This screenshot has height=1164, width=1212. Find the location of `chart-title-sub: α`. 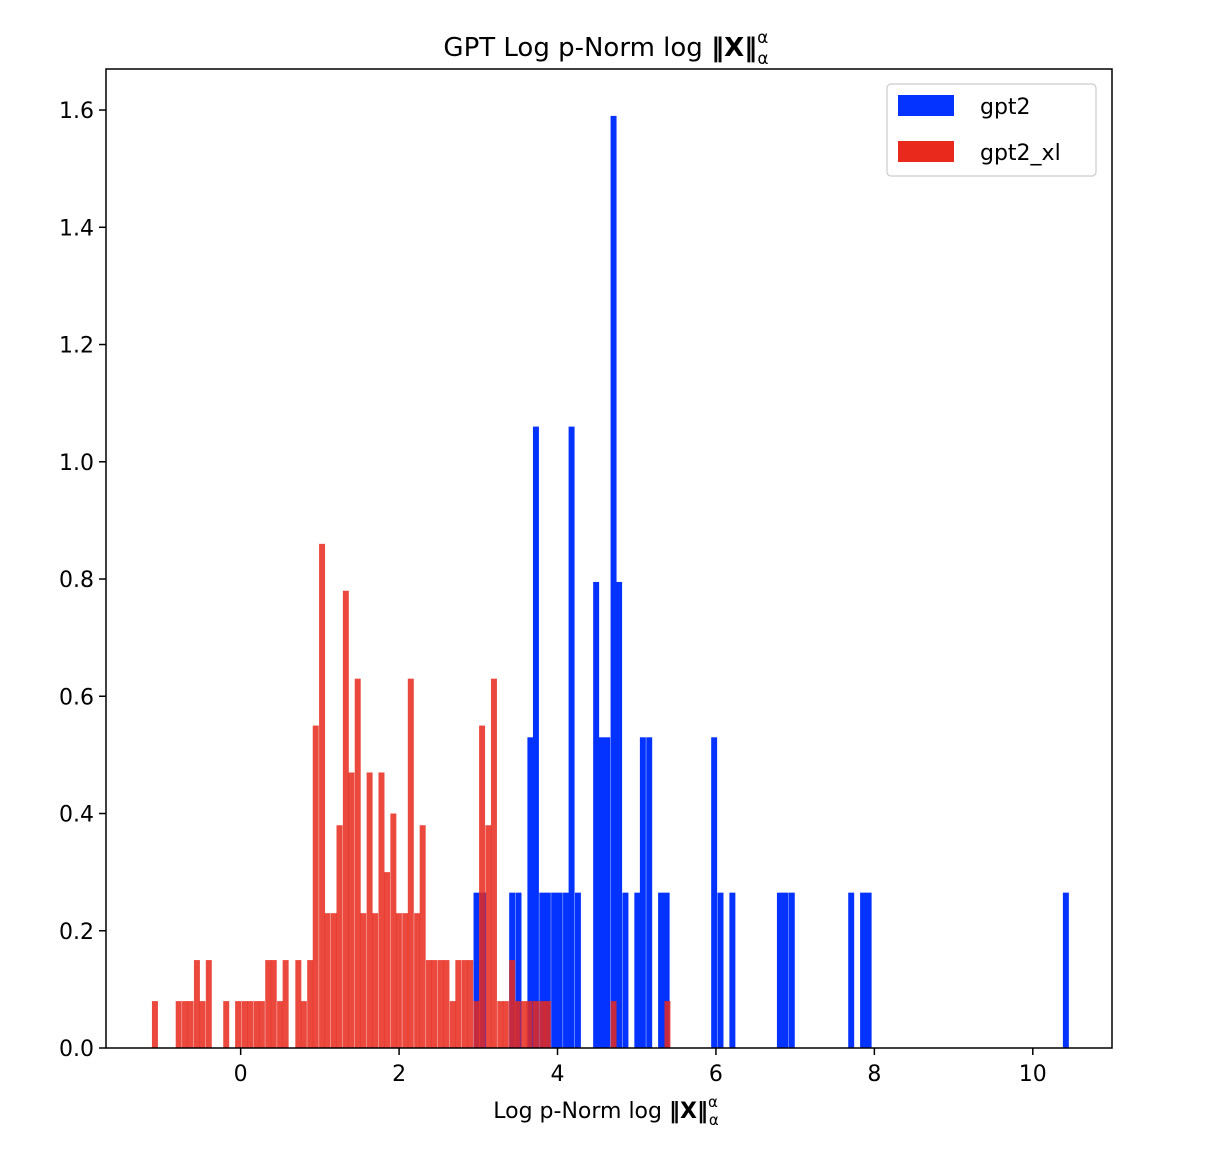

chart-title-sub: α is located at coordinates (762, 59).